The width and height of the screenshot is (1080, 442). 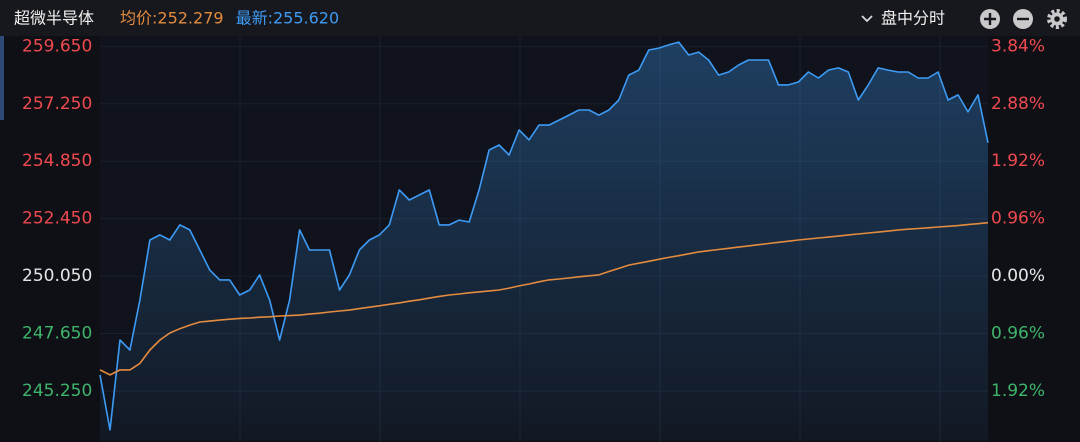 I want to click on y-tick-label: 259.650, so click(x=57, y=46).